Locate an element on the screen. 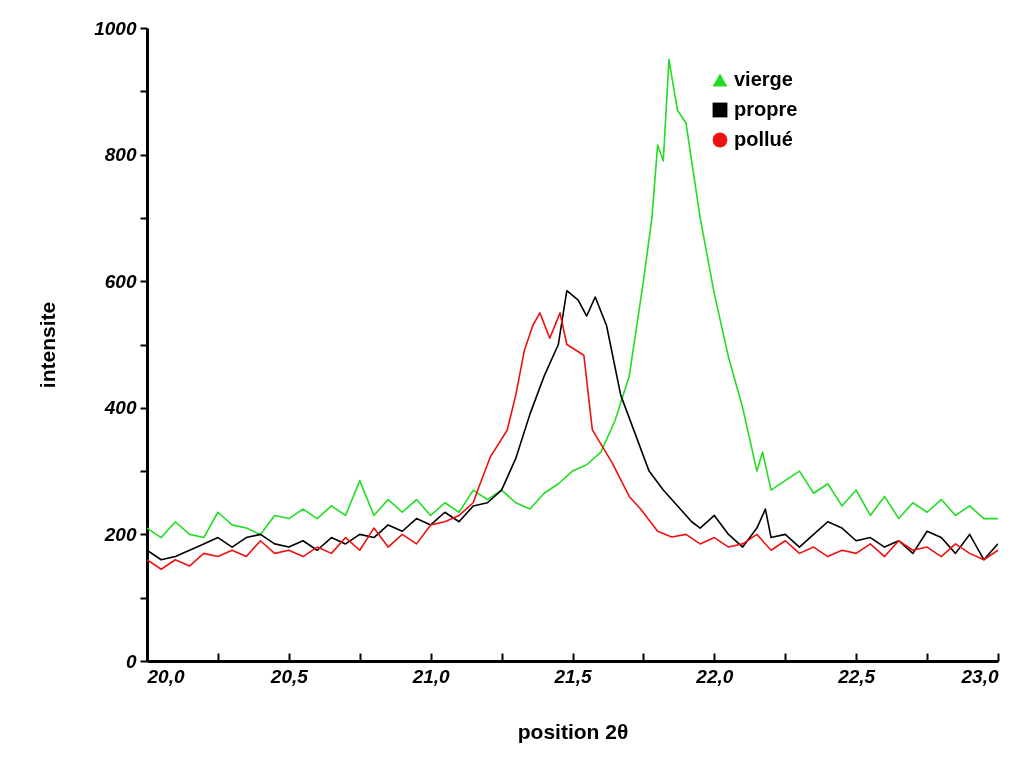 This screenshot has height=760, width=1031. y-tick-label: 600 is located at coordinates (120, 281).